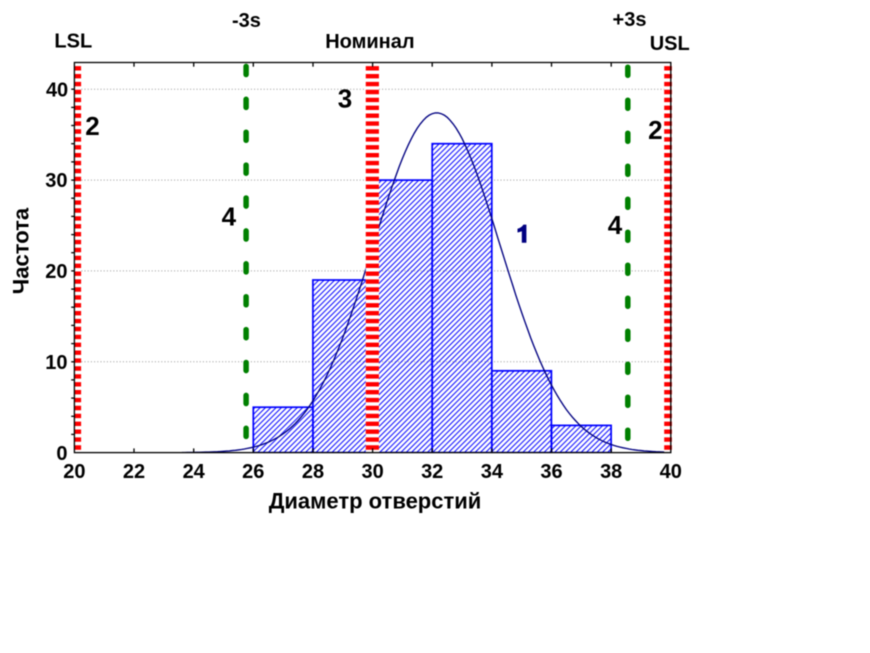 This screenshot has width=870, height=653. What do you see at coordinates (246, 21) in the screenshot?
I see `svg-text: -3s` at bounding box center [246, 21].